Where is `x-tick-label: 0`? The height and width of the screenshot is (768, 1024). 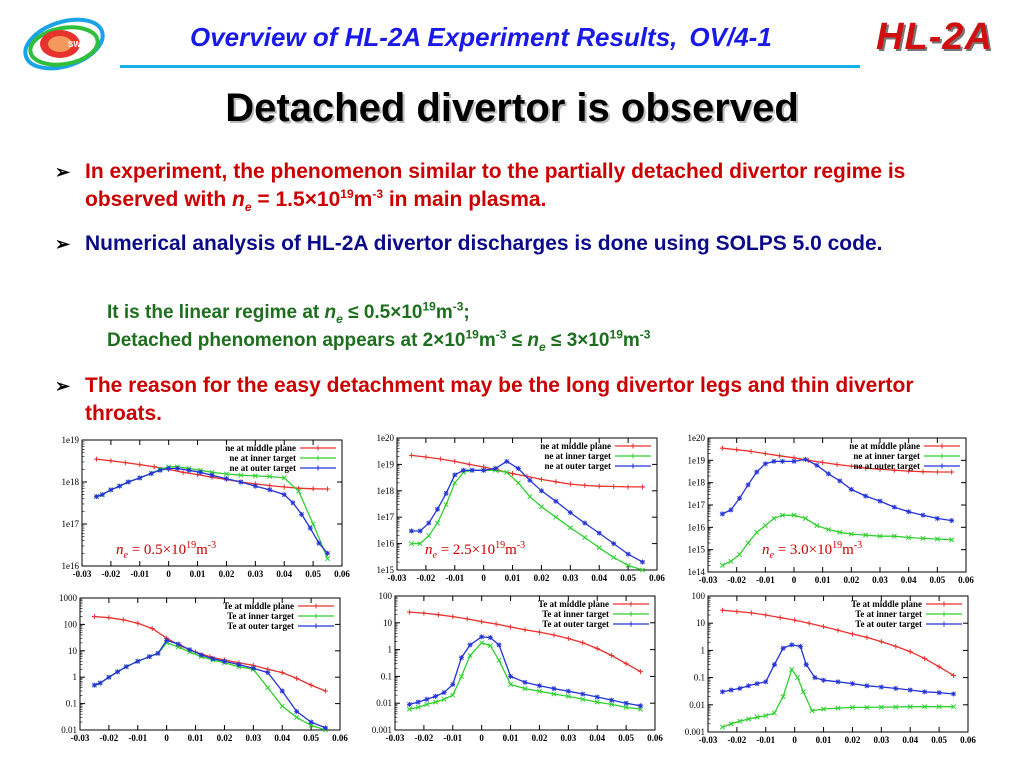
x-tick-label: 0 is located at coordinates (168, 574).